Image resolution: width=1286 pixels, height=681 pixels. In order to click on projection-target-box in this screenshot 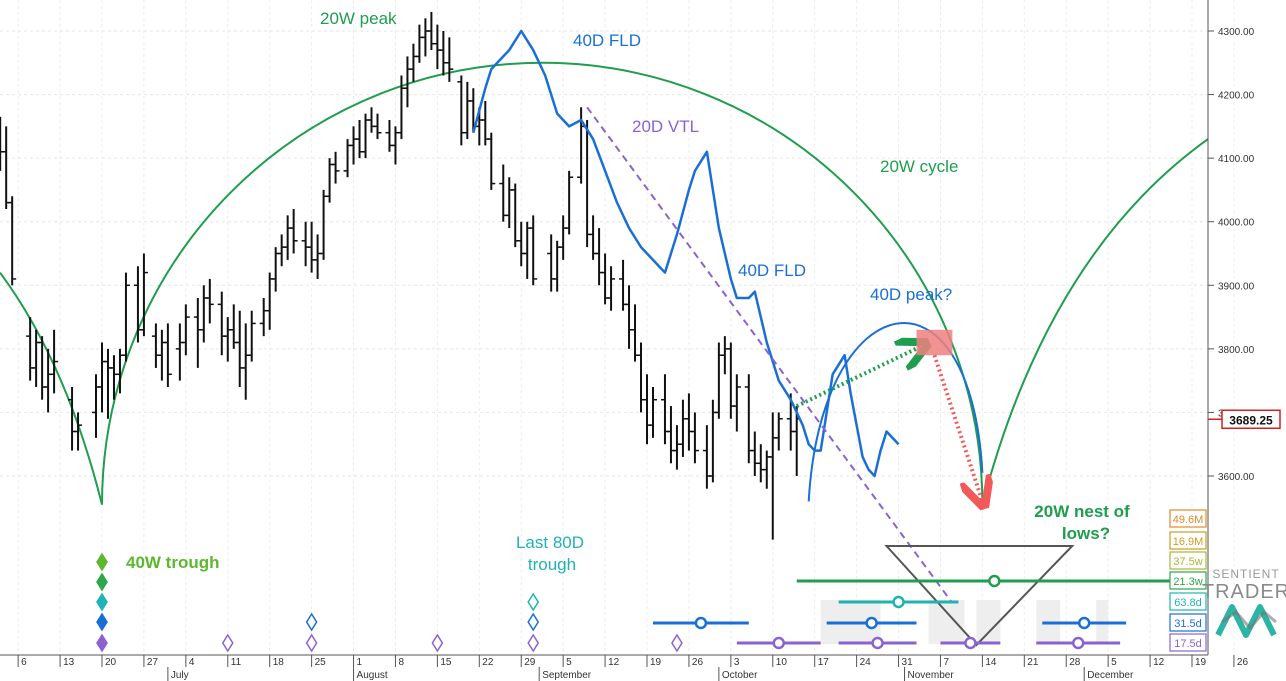, I will do `click(934, 342)`.